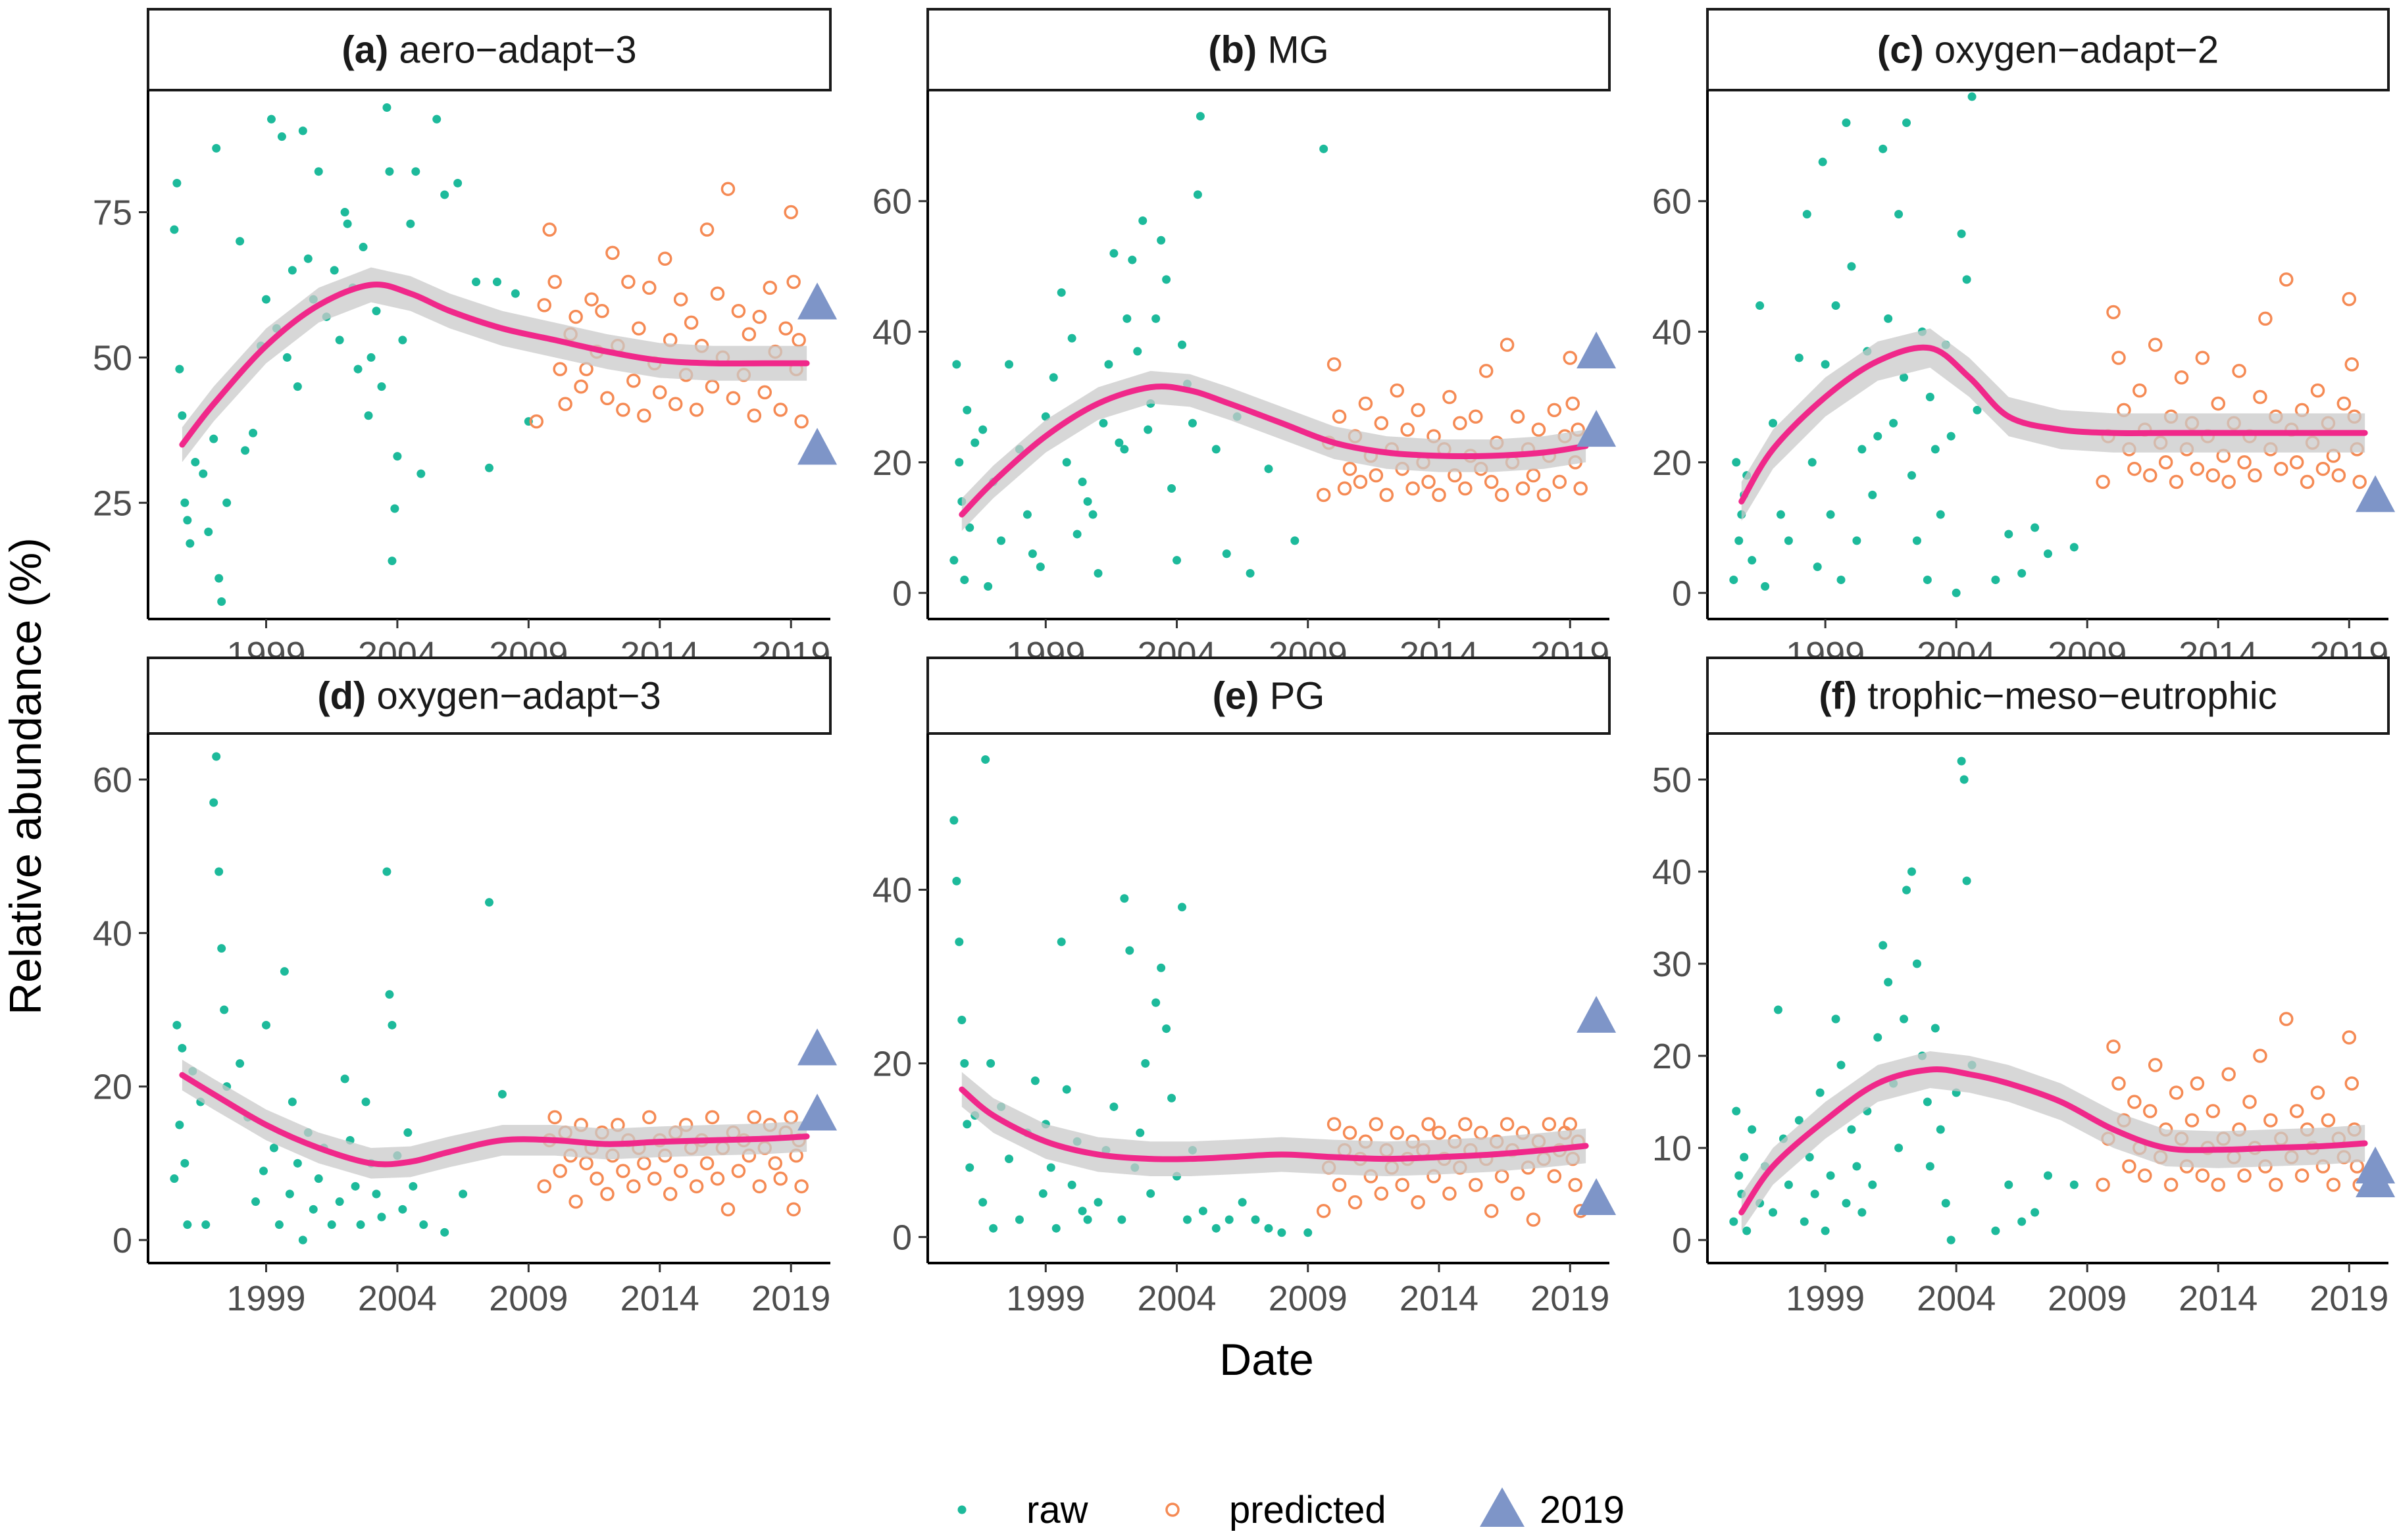  What do you see at coordinates (1266, 1360) in the screenshot?
I see `x-axis-title: Date` at bounding box center [1266, 1360].